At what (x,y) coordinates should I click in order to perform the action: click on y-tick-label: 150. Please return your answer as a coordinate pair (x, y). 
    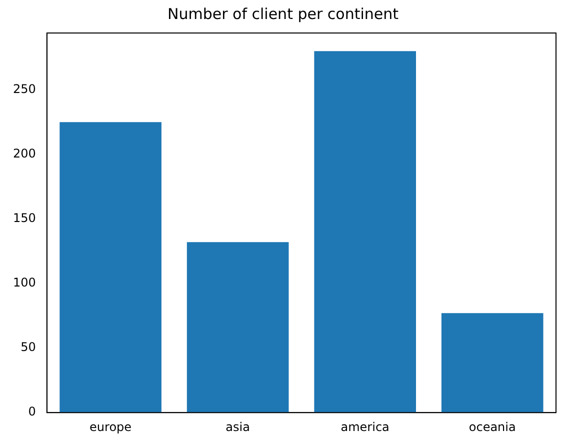
    Looking at the image, I should click on (24, 218).